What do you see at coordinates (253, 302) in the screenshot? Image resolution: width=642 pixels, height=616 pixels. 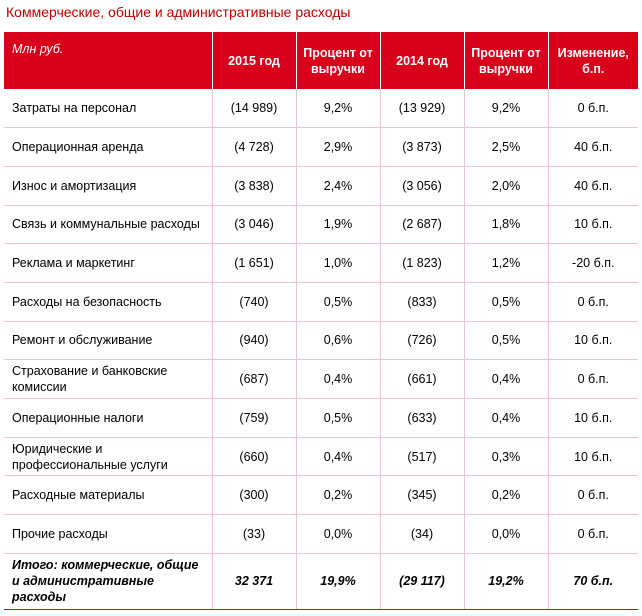 I see `value-2015: (740)` at bounding box center [253, 302].